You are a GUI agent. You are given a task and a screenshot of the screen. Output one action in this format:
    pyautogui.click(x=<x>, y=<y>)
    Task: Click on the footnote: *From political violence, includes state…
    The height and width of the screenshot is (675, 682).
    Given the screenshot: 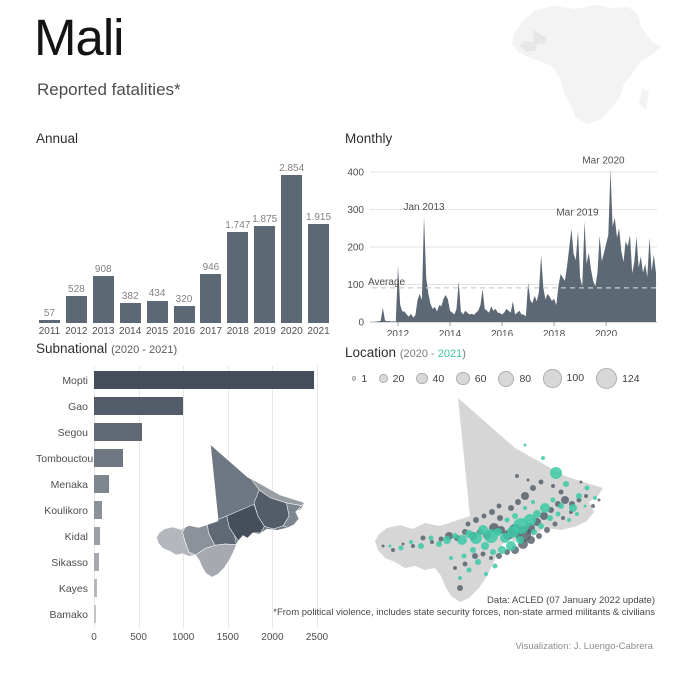 What is the action you would take?
    pyautogui.click(x=464, y=612)
    